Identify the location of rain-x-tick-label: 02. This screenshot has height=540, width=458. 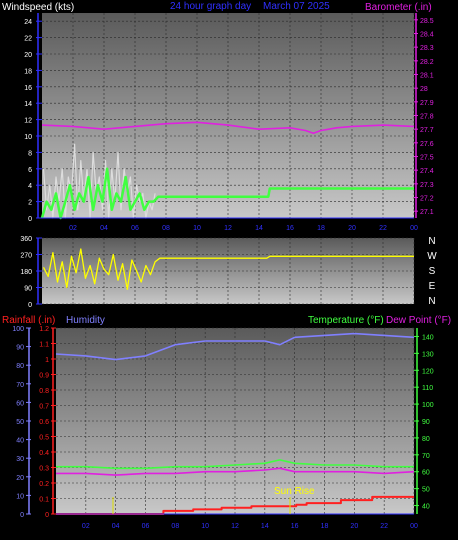
(86, 526).